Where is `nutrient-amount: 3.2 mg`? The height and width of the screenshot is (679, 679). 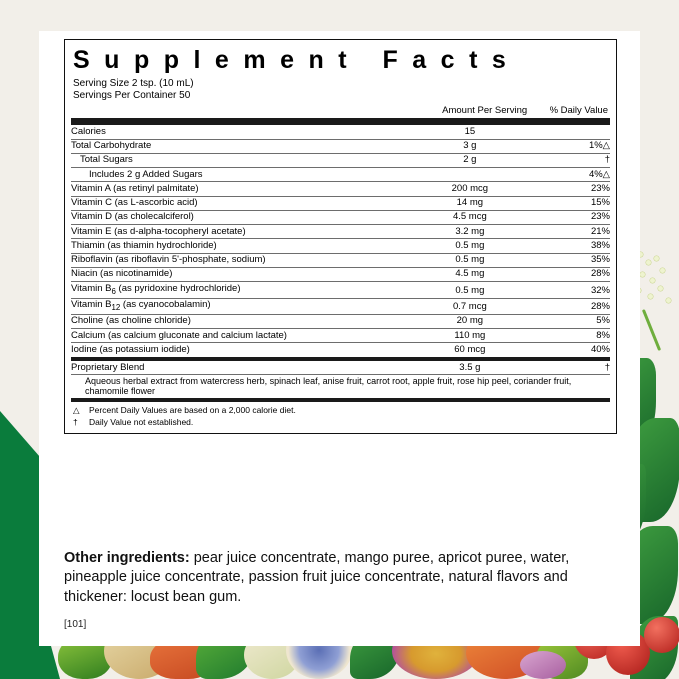
nutrient-amount: 3.2 mg is located at coordinates (470, 231).